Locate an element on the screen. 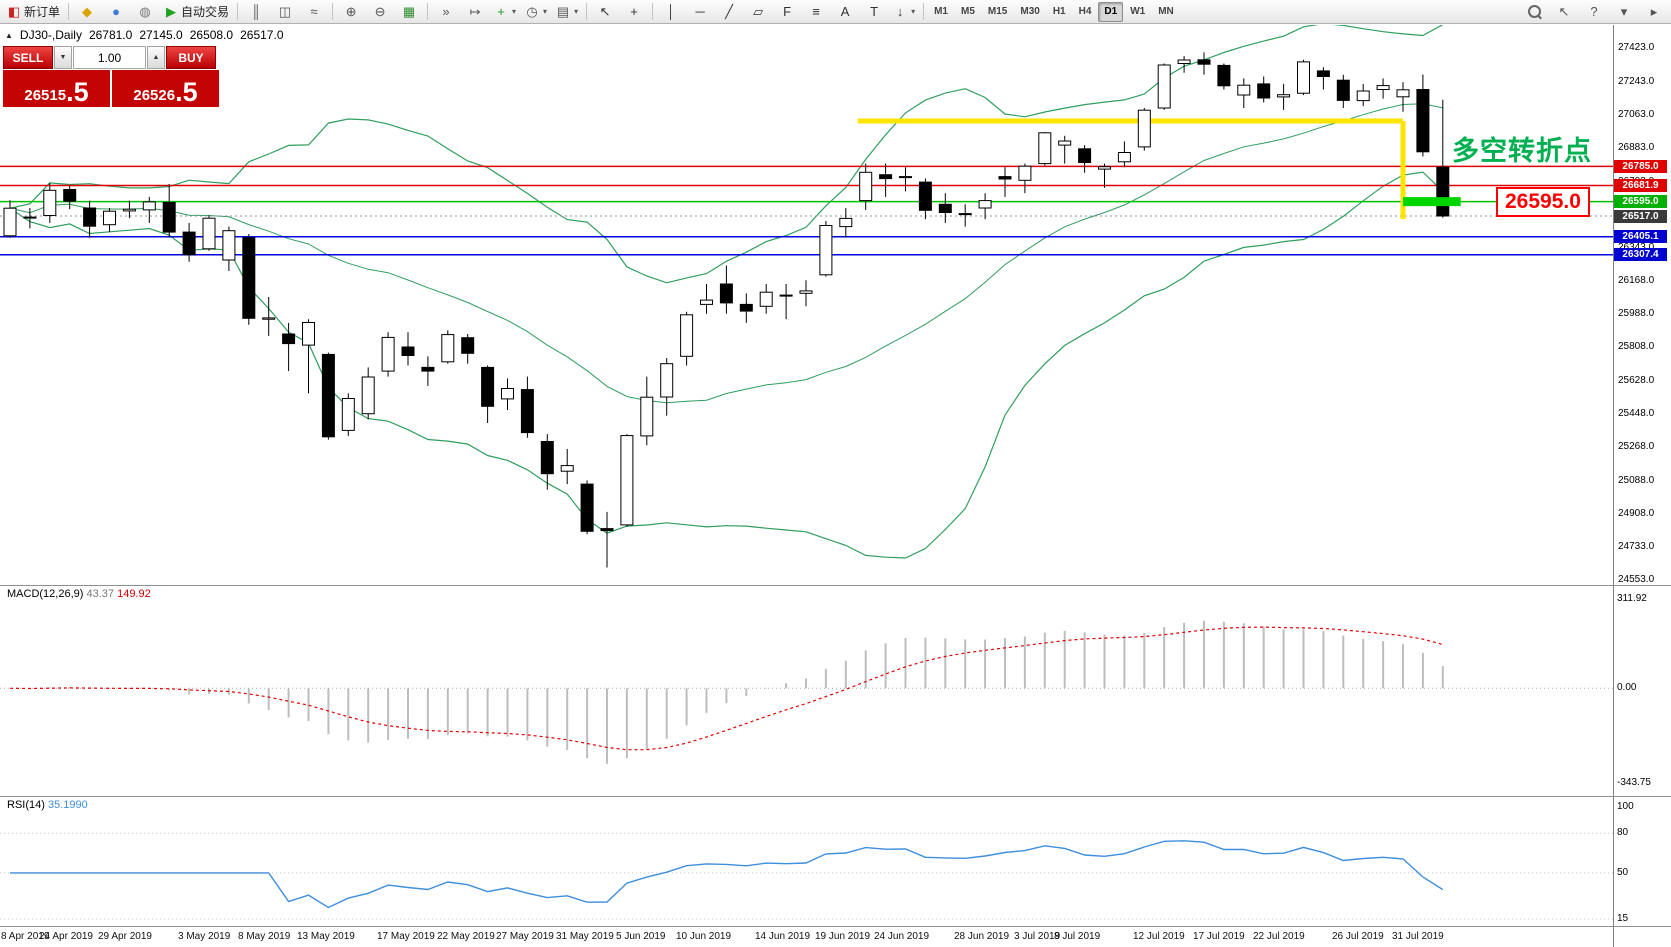 The width and height of the screenshot is (1671, 947). new-order-button: ◧ 新订单 is located at coordinates (33, 12).